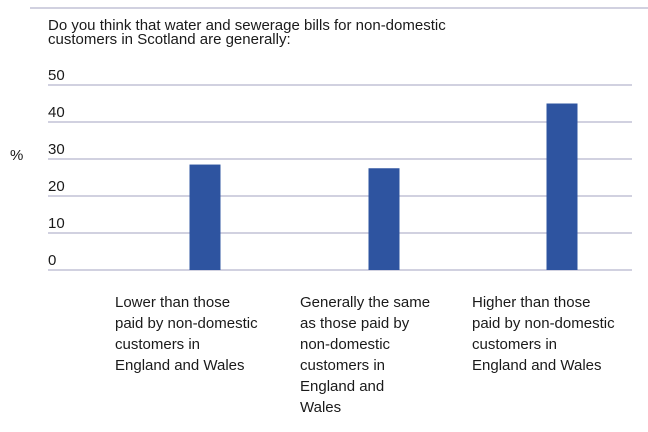 The image size is (648, 432). What do you see at coordinates (180, 365) in the screenshot?
I see `category-label-1: England and Wales` at bounding box center [180, 365].